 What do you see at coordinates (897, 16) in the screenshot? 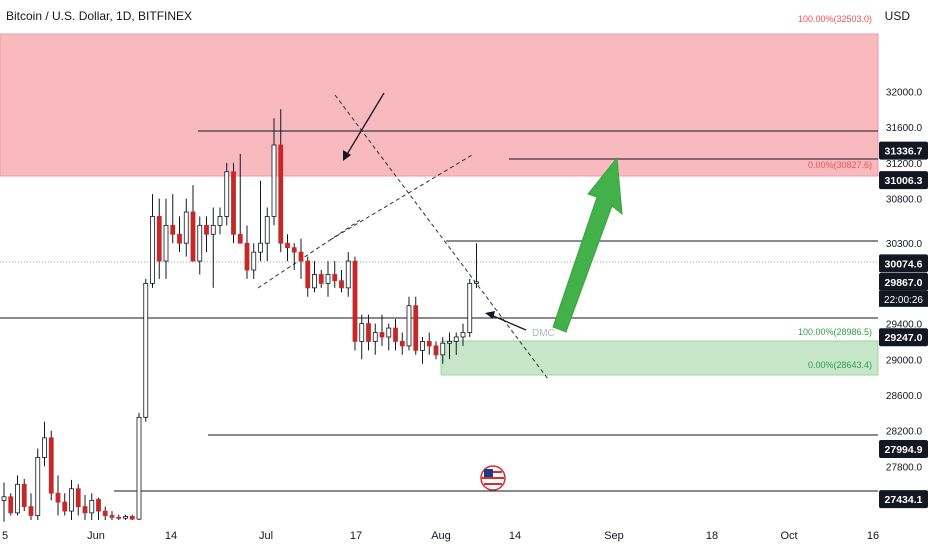
I see `currency-selector: USD` at bounding box center [897, 16].